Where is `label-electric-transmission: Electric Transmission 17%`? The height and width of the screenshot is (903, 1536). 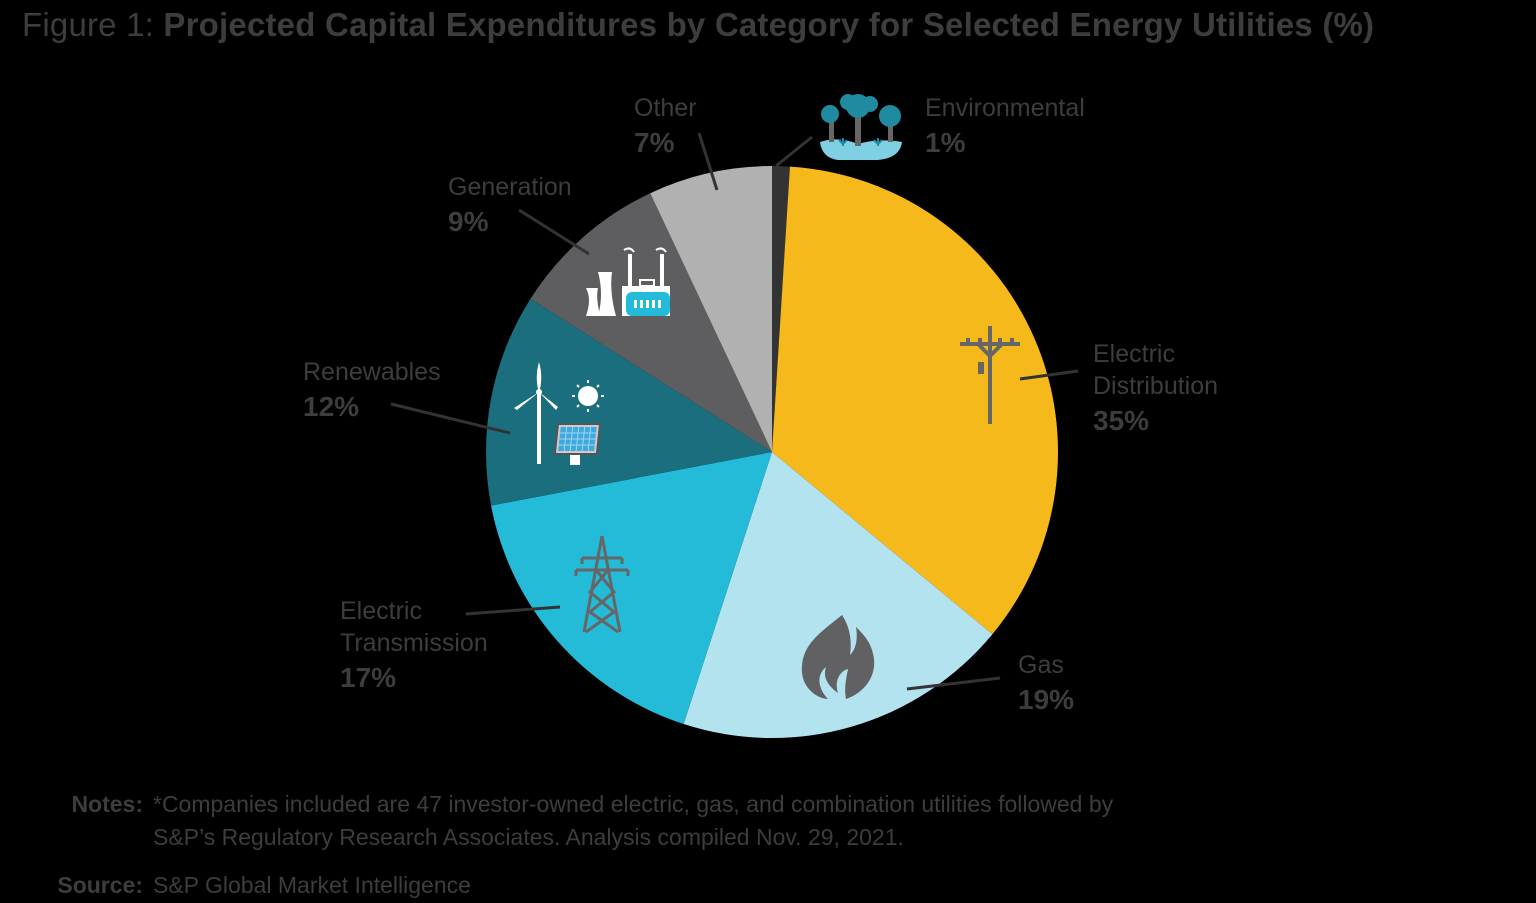 label-electric-transmission: Electric Transmission 17% is located at coordinates (414, 646).